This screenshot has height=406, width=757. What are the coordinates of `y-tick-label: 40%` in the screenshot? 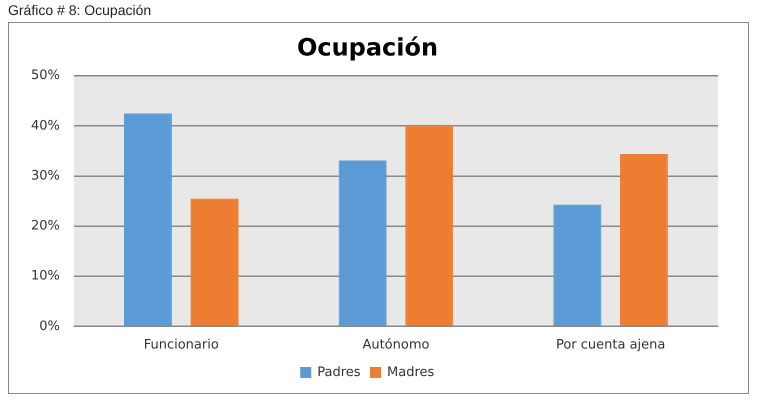 It's located at (45, 126).